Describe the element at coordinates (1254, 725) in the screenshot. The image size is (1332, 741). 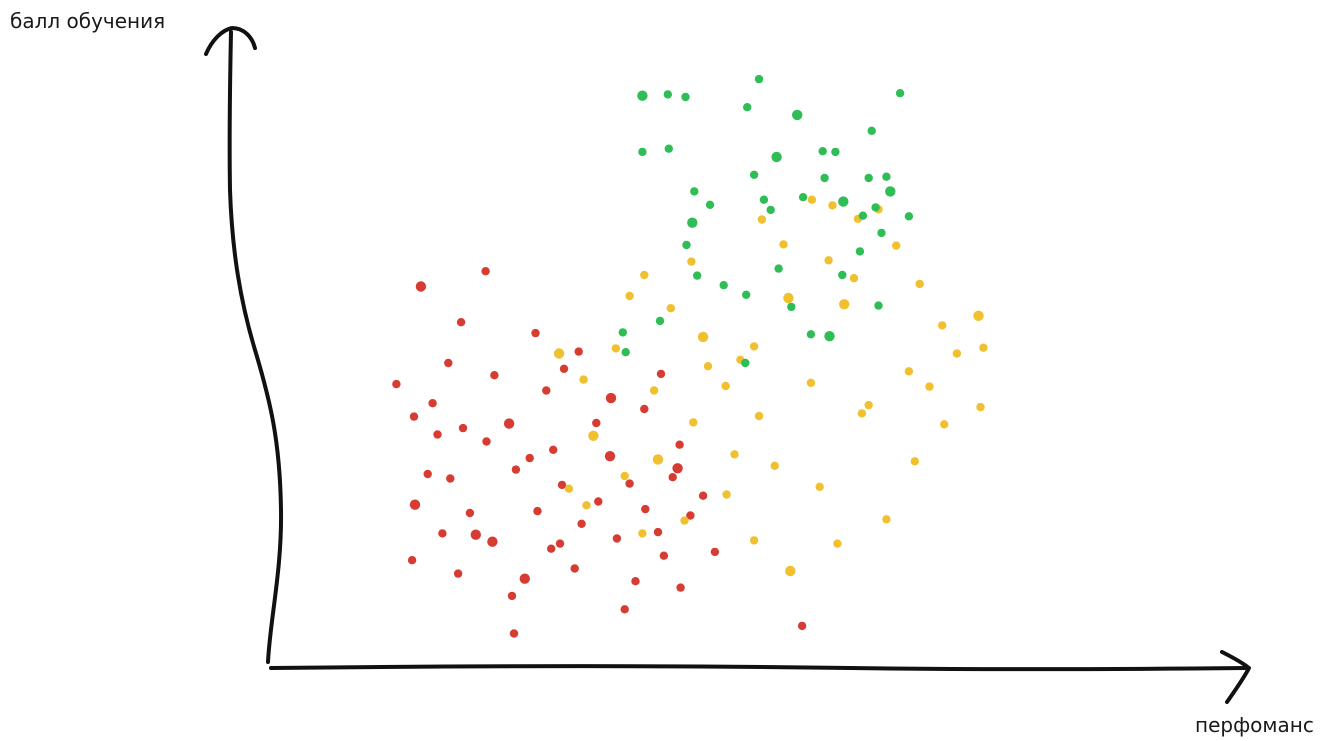
I see `x-axis-label: перфоманс` at that location.